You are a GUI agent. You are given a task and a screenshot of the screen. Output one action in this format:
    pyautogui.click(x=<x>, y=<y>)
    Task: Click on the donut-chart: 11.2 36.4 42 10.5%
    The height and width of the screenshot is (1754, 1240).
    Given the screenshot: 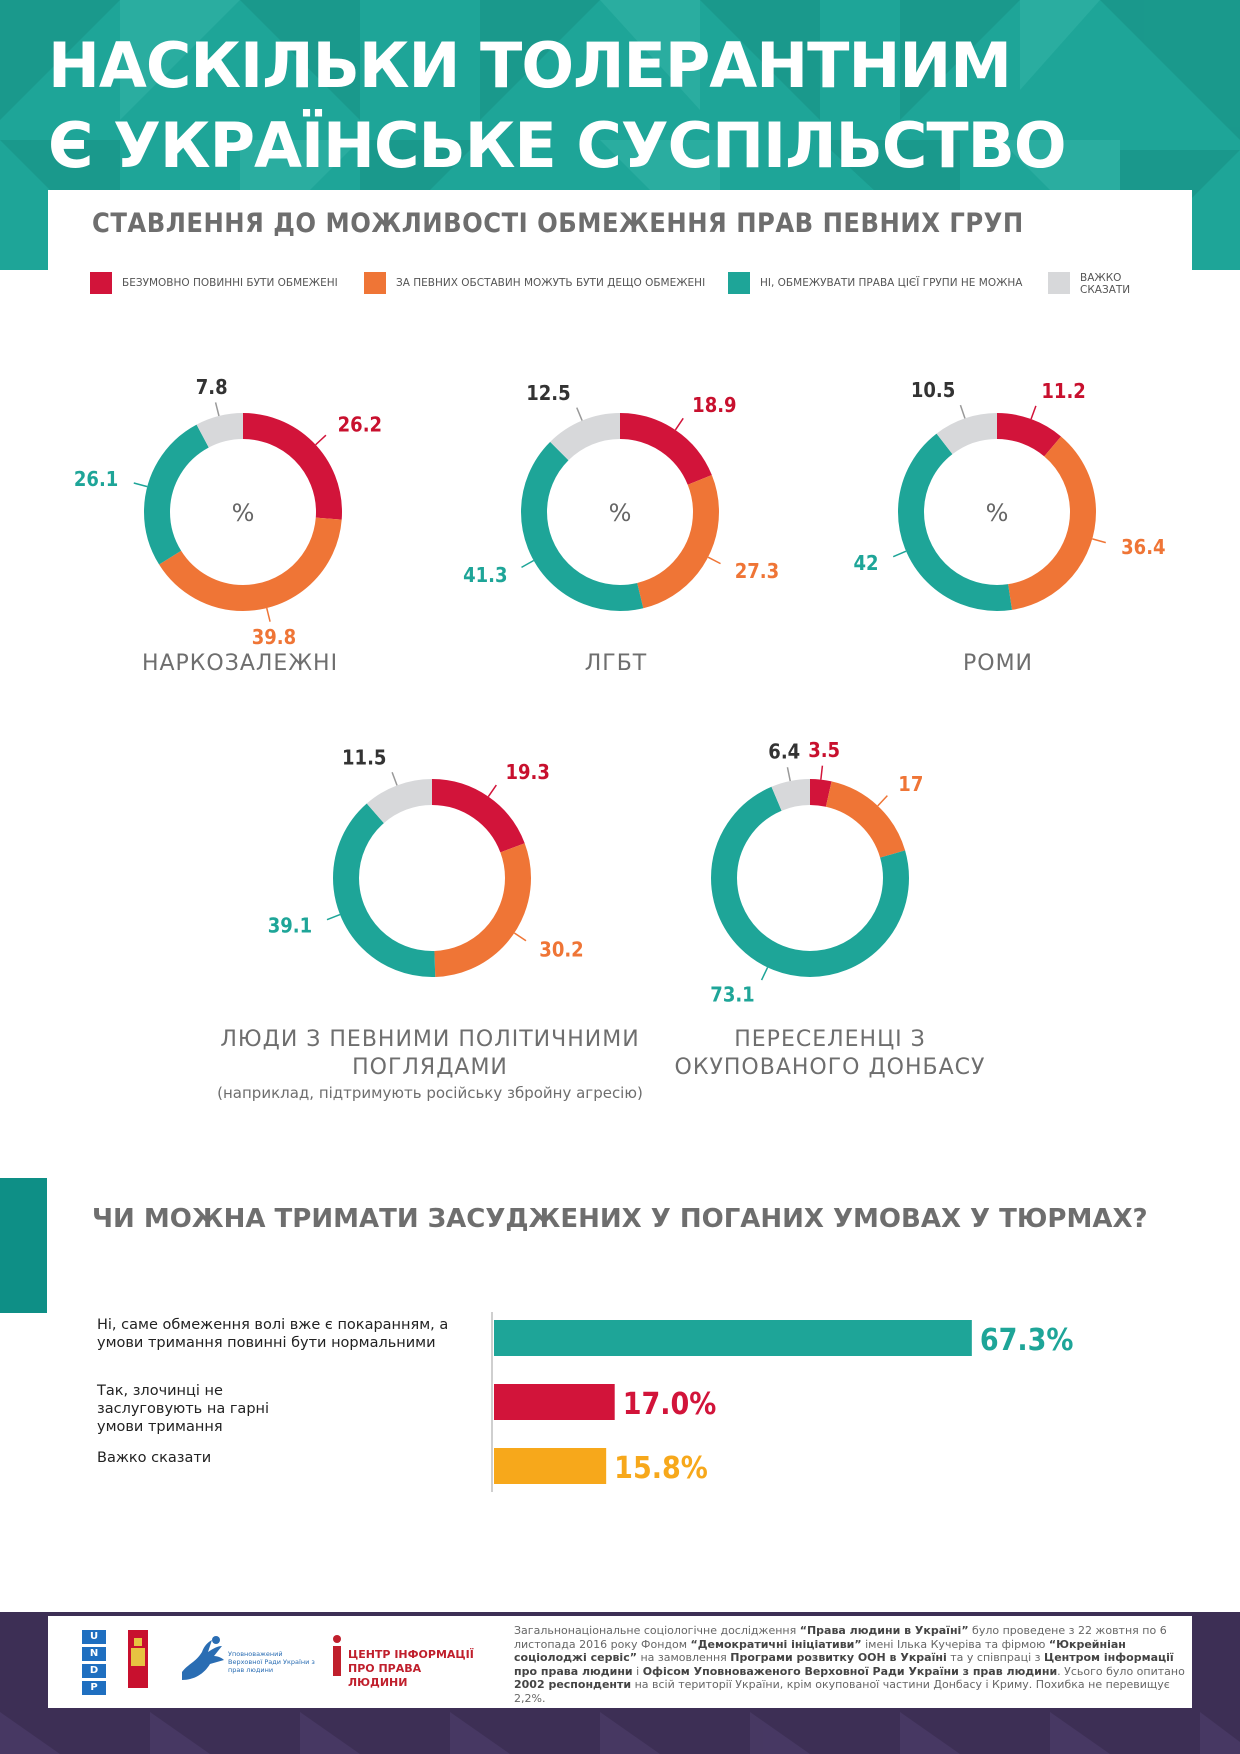 What is the action you would take?
    pyautogui.click(x=1009, y=494)
    